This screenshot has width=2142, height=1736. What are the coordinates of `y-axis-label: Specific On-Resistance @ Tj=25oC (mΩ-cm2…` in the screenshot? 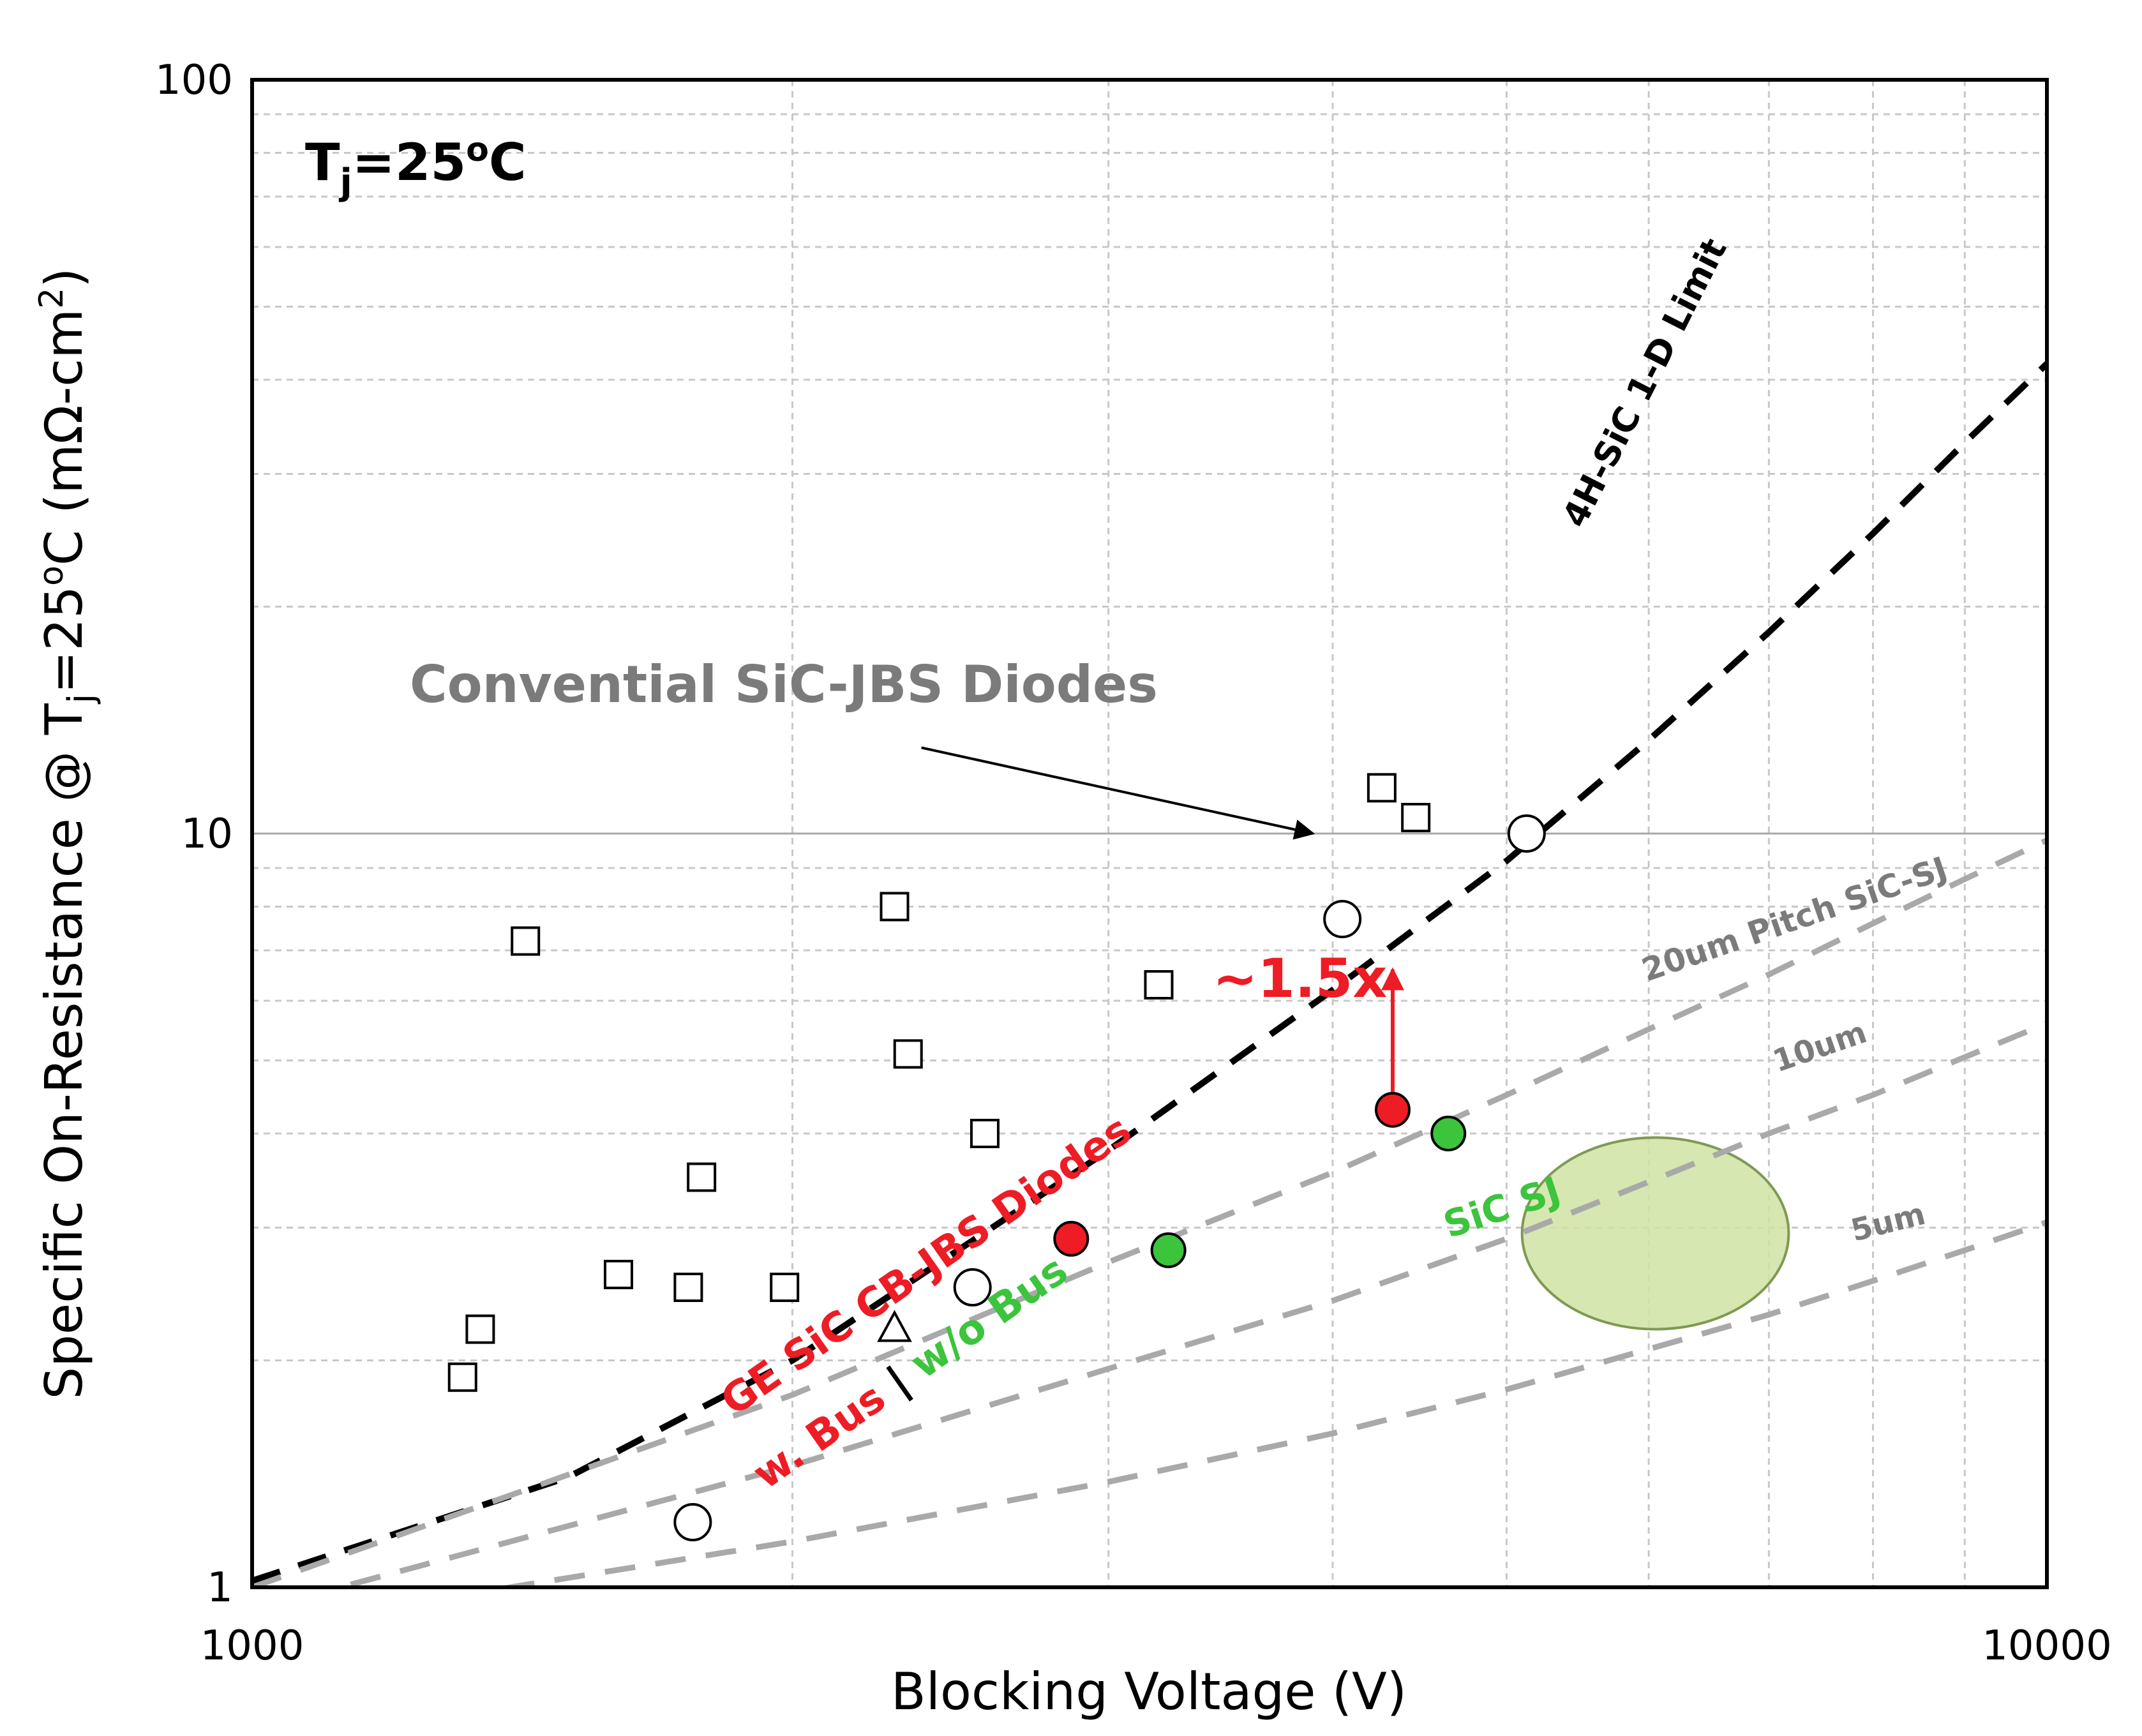 It's located at (67, 833).